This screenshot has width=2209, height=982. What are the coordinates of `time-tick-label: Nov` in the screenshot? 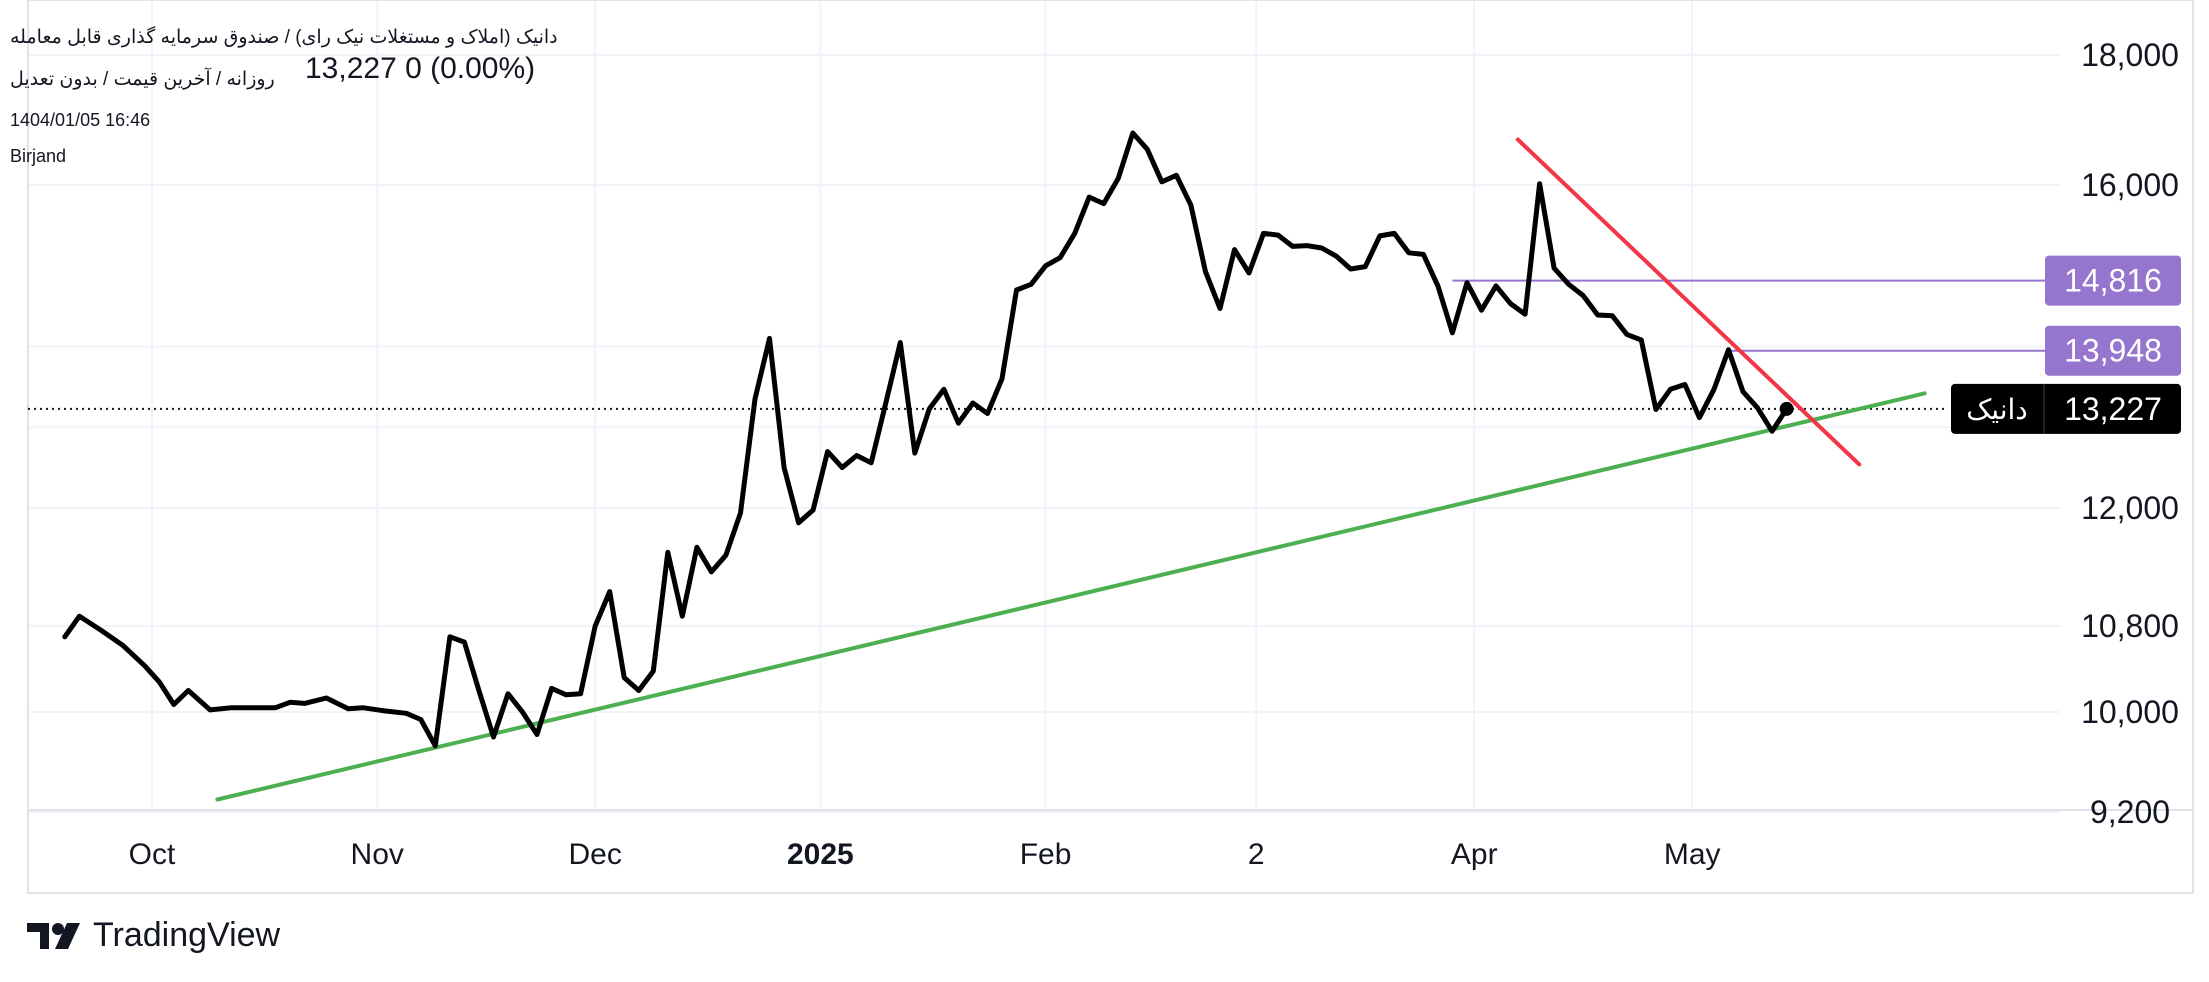 It's located at (377, 854).